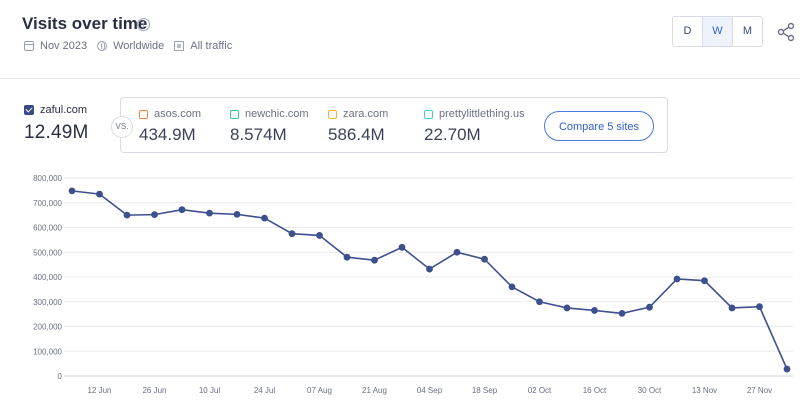  I want to click on x-tick-label: 10 Jul, so click(210, 390).